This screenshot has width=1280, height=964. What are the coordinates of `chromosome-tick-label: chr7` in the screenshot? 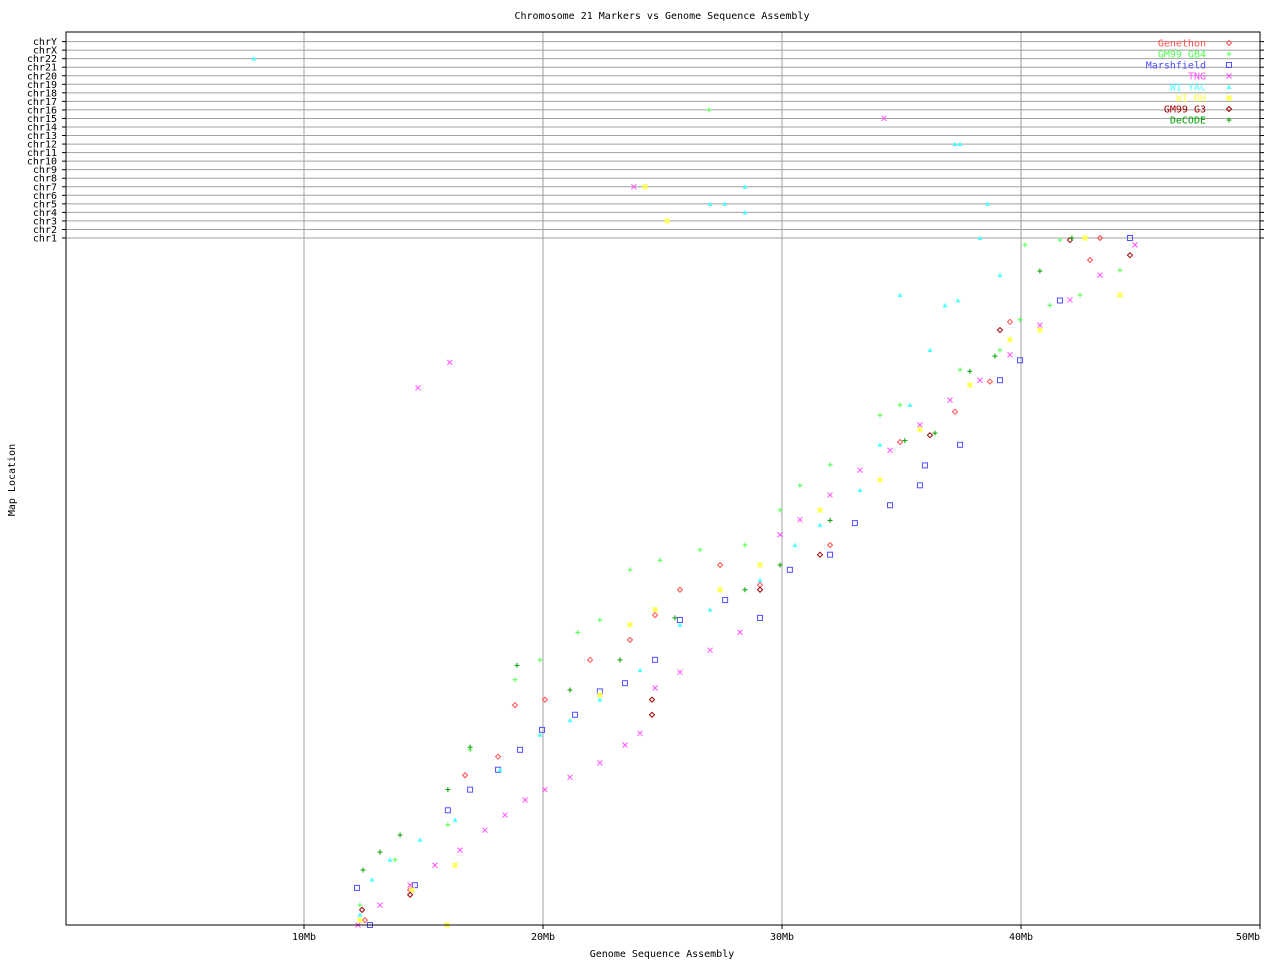 It's located at (45, 187).